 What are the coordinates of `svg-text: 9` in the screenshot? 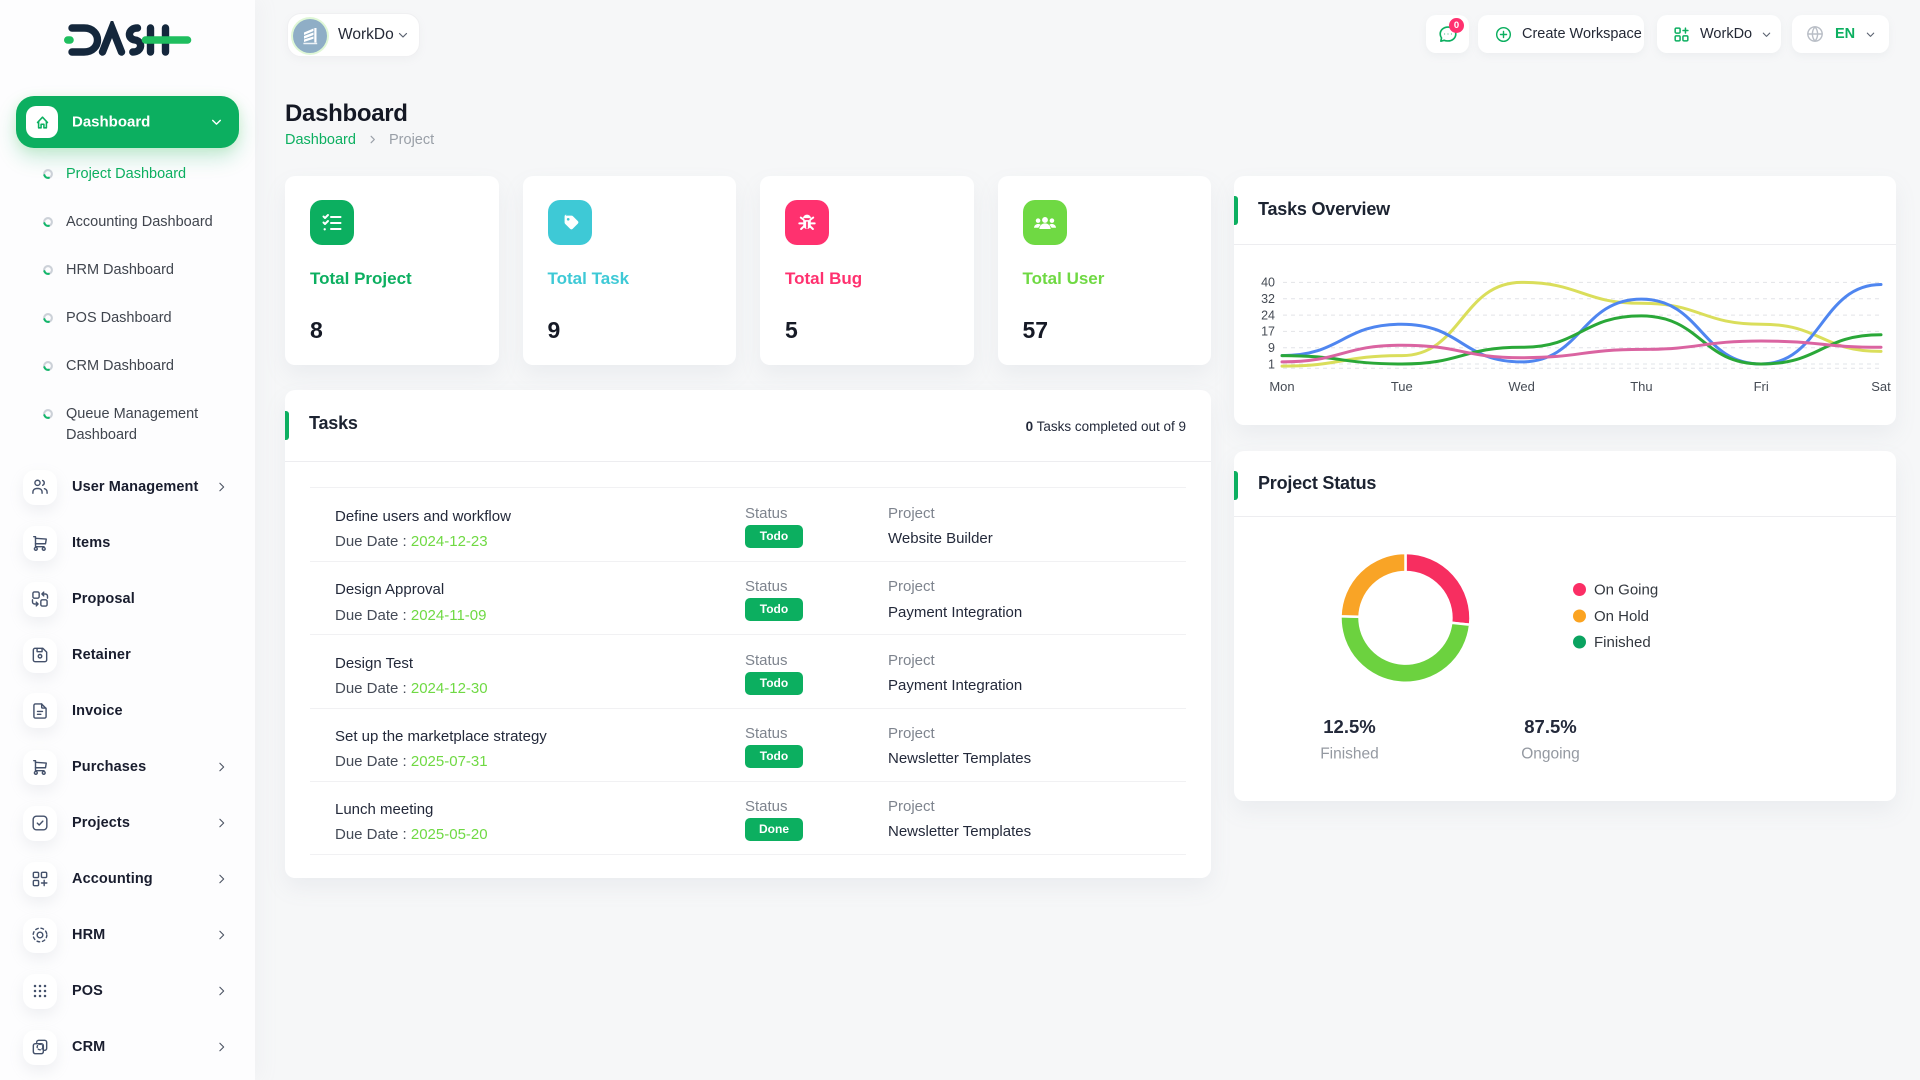 It's located at (1271, 348).